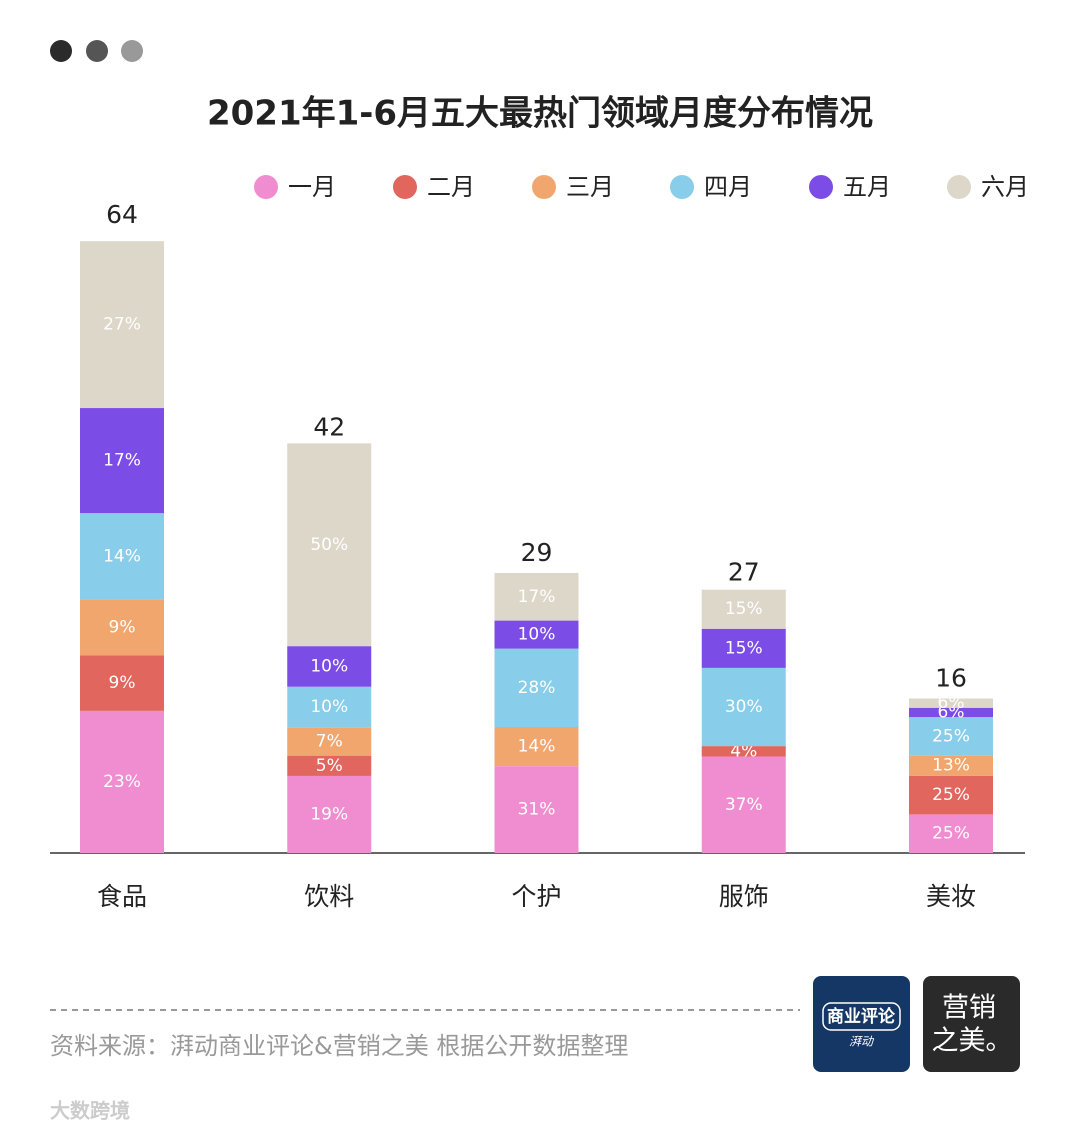 This screenshot has height=1136, width=1080. I want to click on logo-text: 商业评论, so click(861, 1016).